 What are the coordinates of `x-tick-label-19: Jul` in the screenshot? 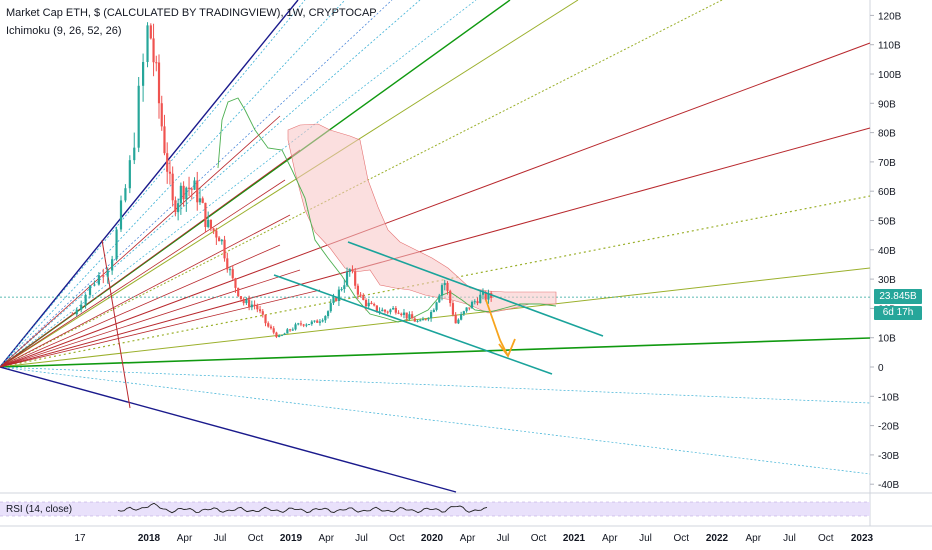 It's located at (789, 538).